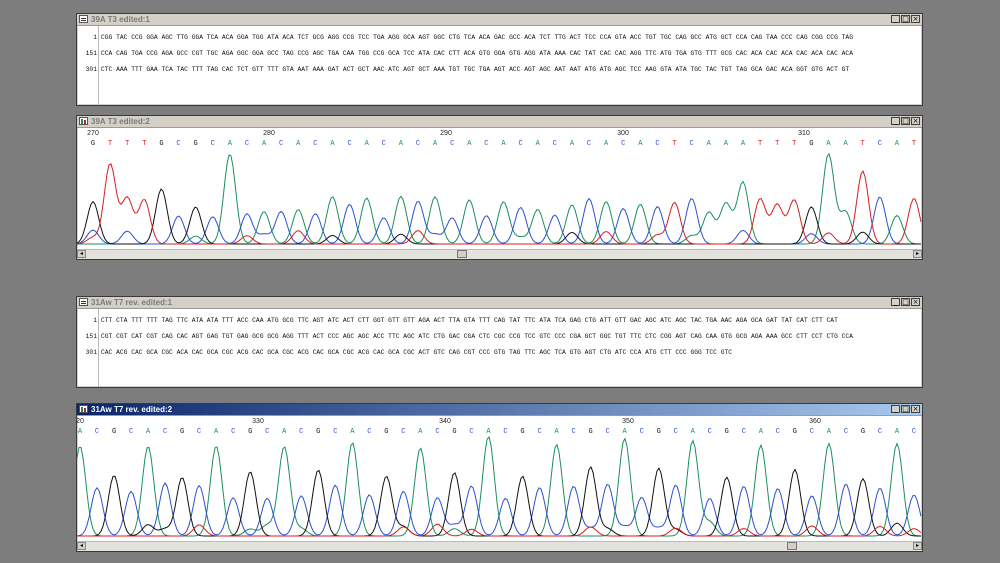 This screenshot has width=1000, height=563. What do you see at coordinates (269, 133) in the screenshot?
I see `position-tick-label: 280` at bounding box center [269, 133].